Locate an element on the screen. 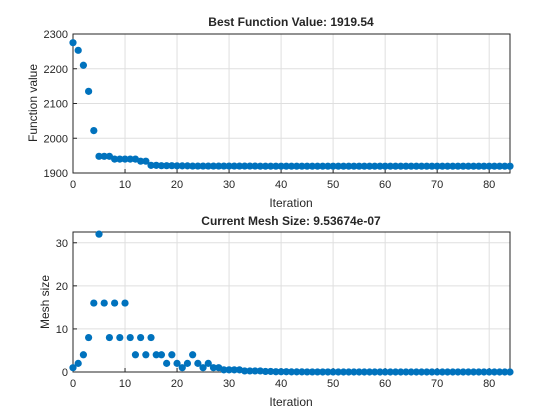 The height and width of the screenshot is (420, 560). top-chart-title: Best Function Value: 1919.54 is located at coordinates (291, 22).